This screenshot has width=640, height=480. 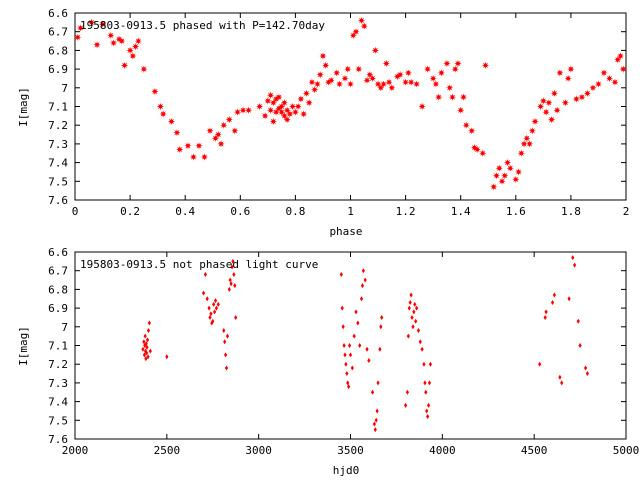 What do you see at coordinates (58, 420) in the screenshot?
I see `y-tick-label: 7.5` at bounding box center [58, 420].